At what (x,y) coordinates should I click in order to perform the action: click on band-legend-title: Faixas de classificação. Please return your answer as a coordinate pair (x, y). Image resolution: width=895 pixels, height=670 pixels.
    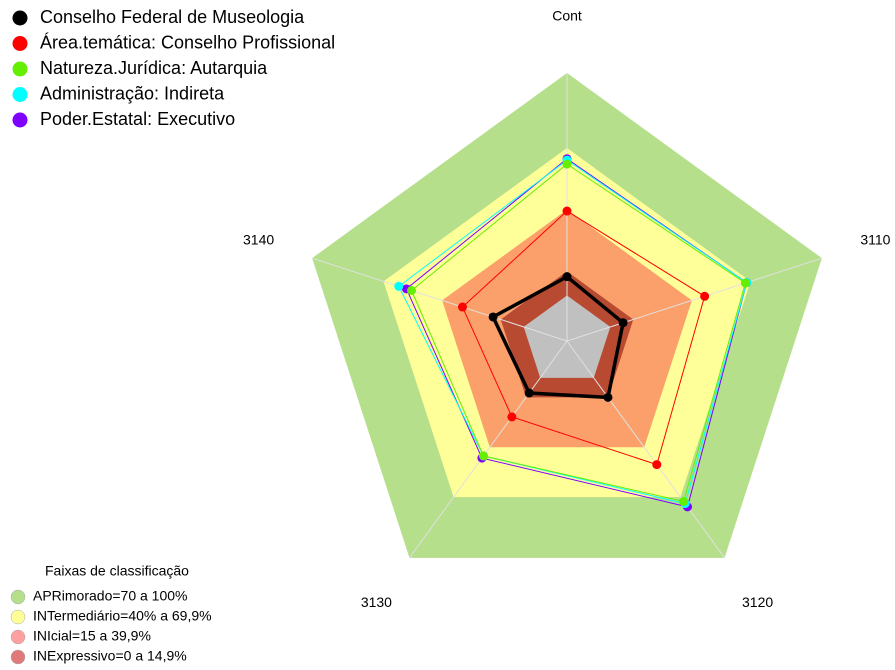
    Looking at the image, I should click on (117, 571).